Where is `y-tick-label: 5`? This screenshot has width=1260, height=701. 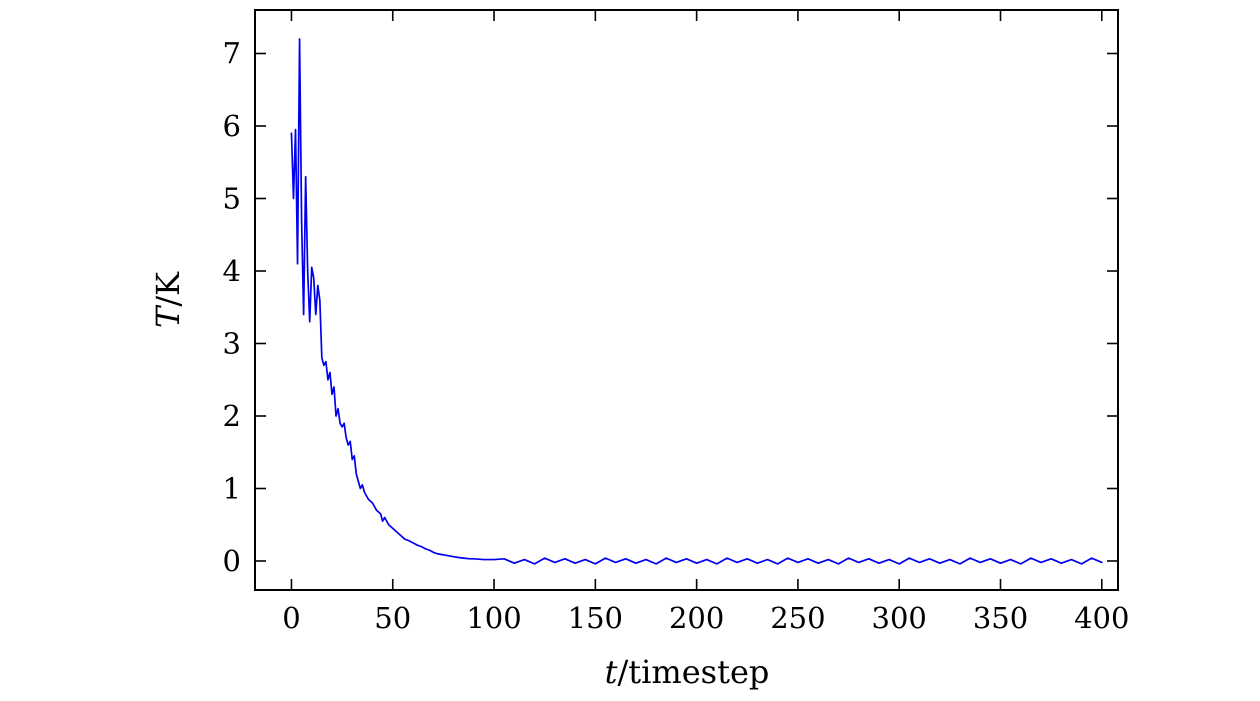 y-tick-label: 5 is located at coordinates (232, 199).